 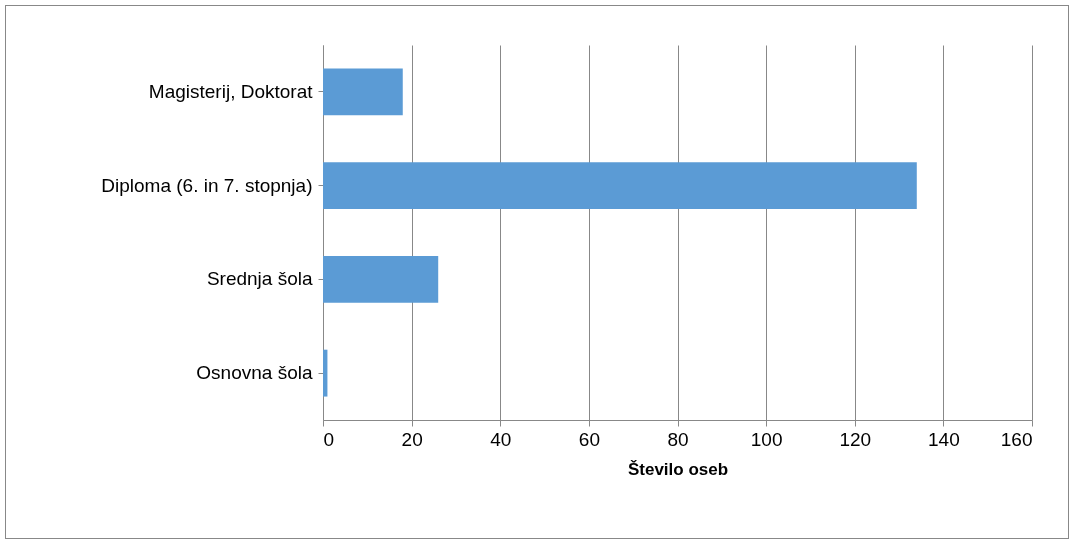 I want to click on x-tick-label: 20, so click(x=412, y=439).